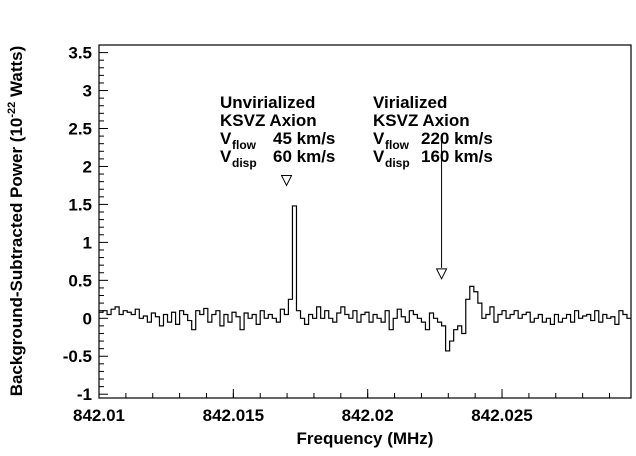 The height and width of the screenshot is (456, 636). What do you see at coordinates (304, 138) in the screenshot?
I see `annotation-velocity-value: 45 km/s` at bounding box center [304, 138].